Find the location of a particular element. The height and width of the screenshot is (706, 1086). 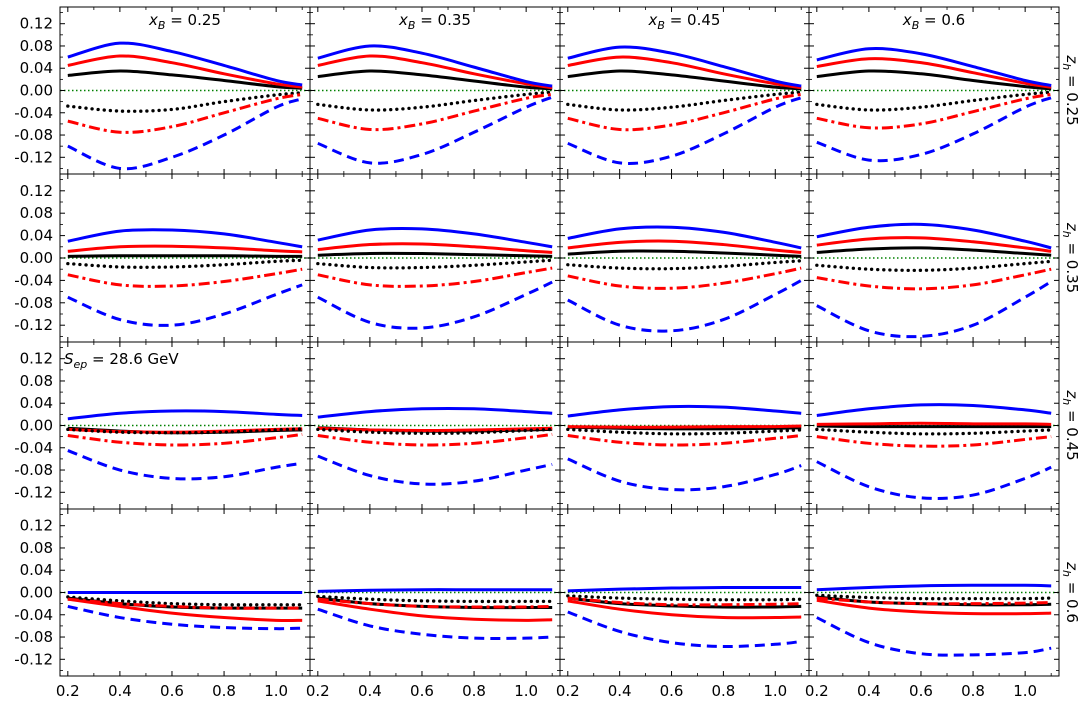

panel-r2-c2 is located at coordinates (435, 258).